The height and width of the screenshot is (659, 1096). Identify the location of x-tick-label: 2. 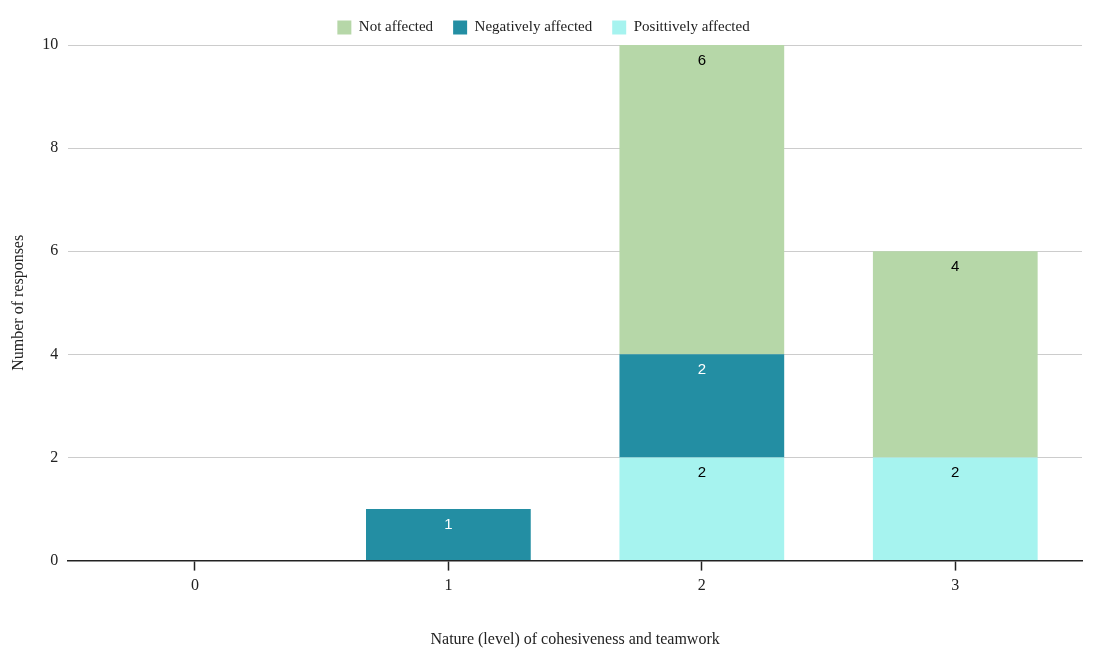
(701, 585).